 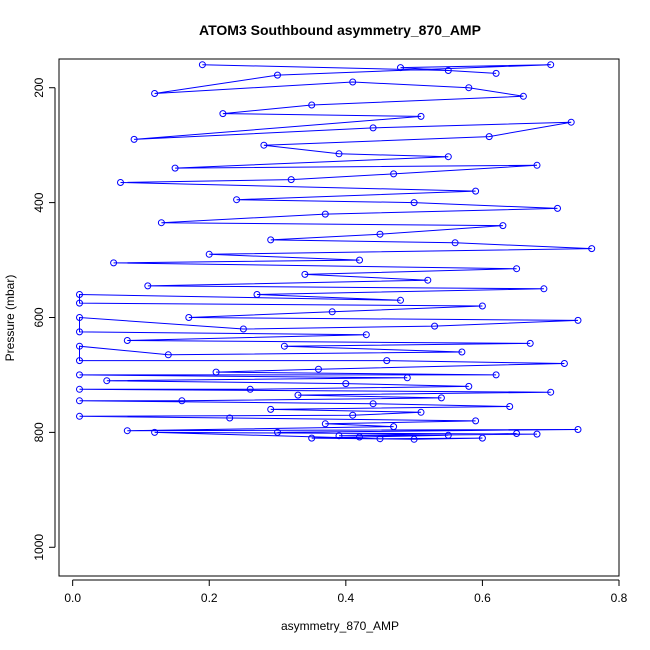 I want to click on x-axis: 0.0 0.2 0.4 0.6 0.8, so click(x=346, y=592).